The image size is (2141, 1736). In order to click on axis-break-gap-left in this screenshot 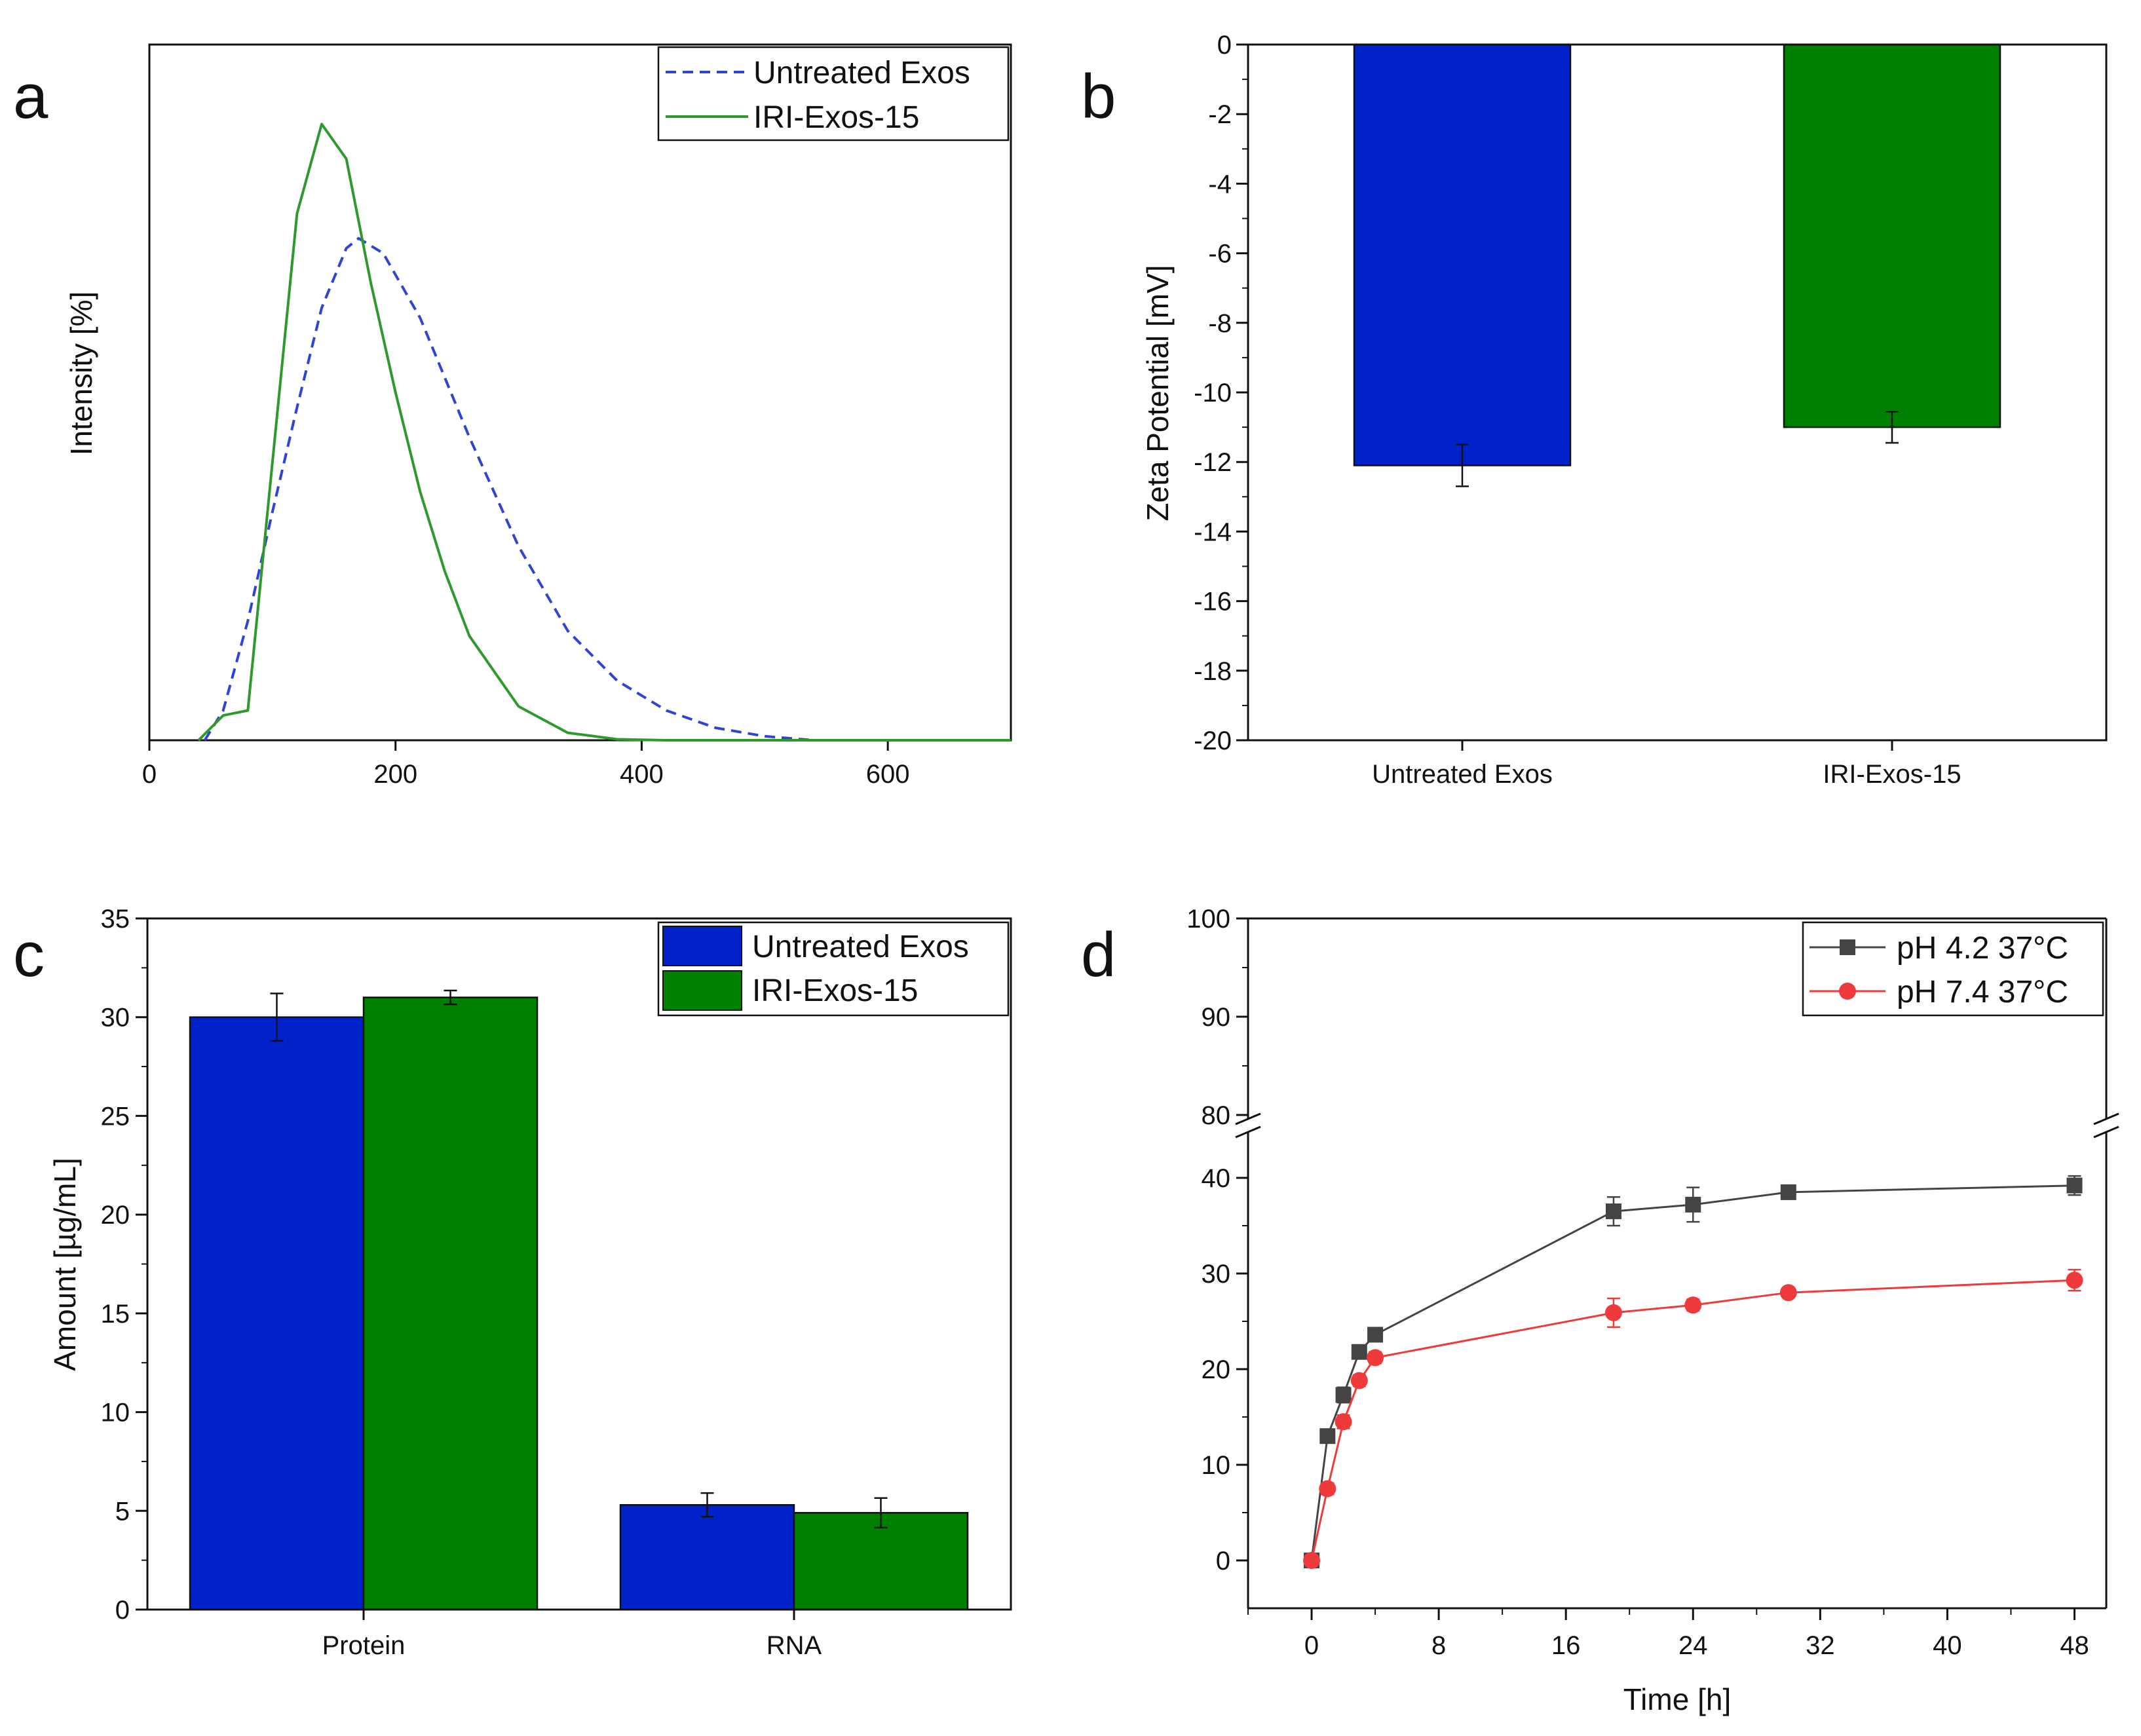, I will do `click(1248, 1125)`.